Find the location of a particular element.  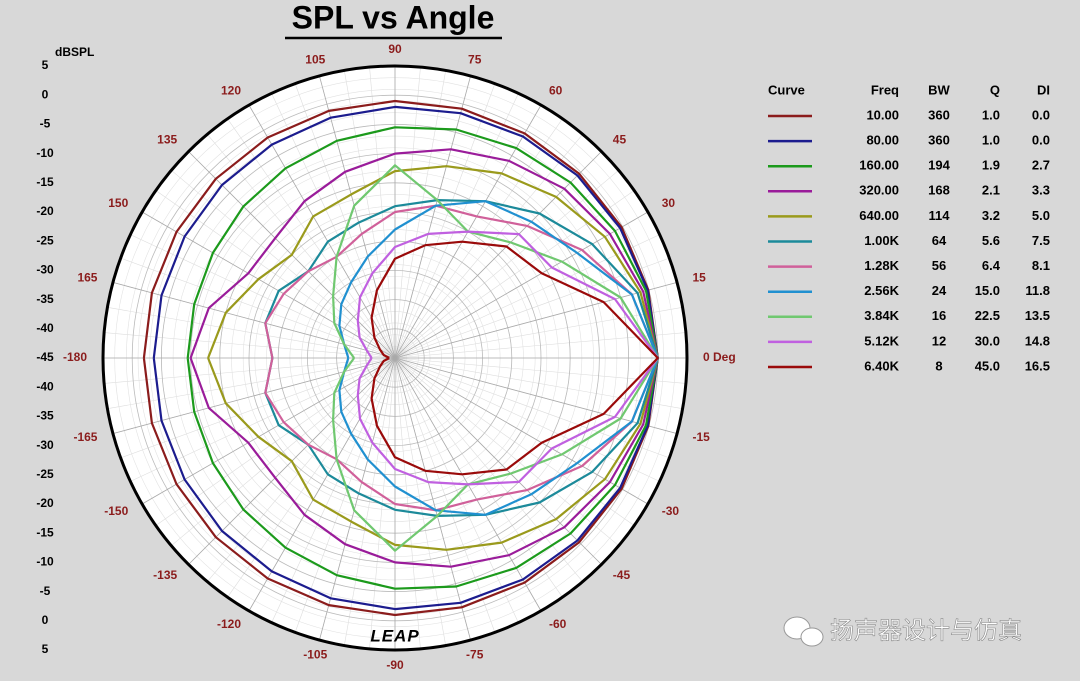

theta-tick-label: 15 is located at coordinates (700, 277).